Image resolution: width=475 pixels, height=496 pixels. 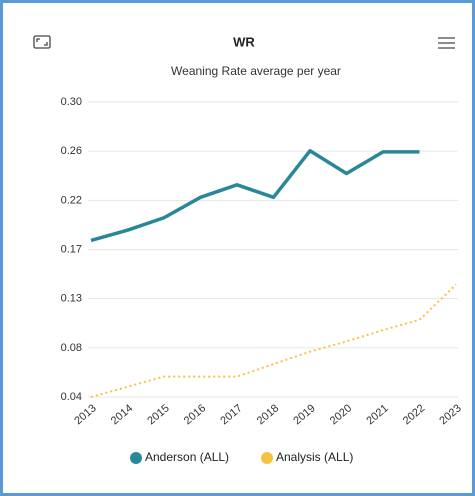 I want to click on fullscreen-icon, so click(x=42, y=42).